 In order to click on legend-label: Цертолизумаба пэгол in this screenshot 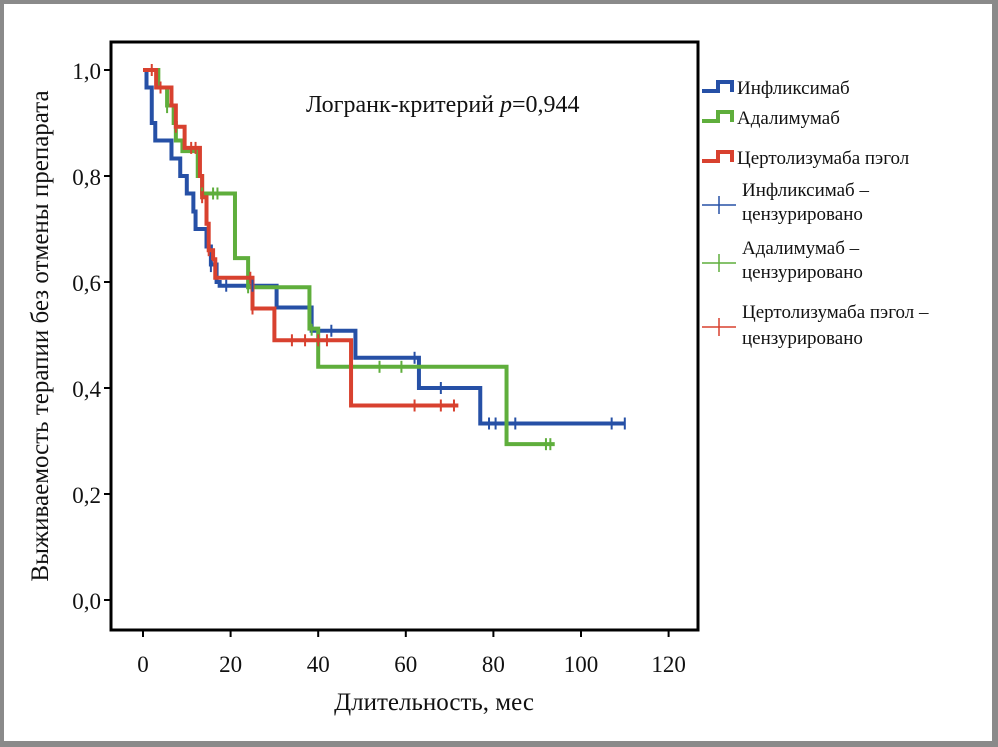, I will do `click(823, 158)`.